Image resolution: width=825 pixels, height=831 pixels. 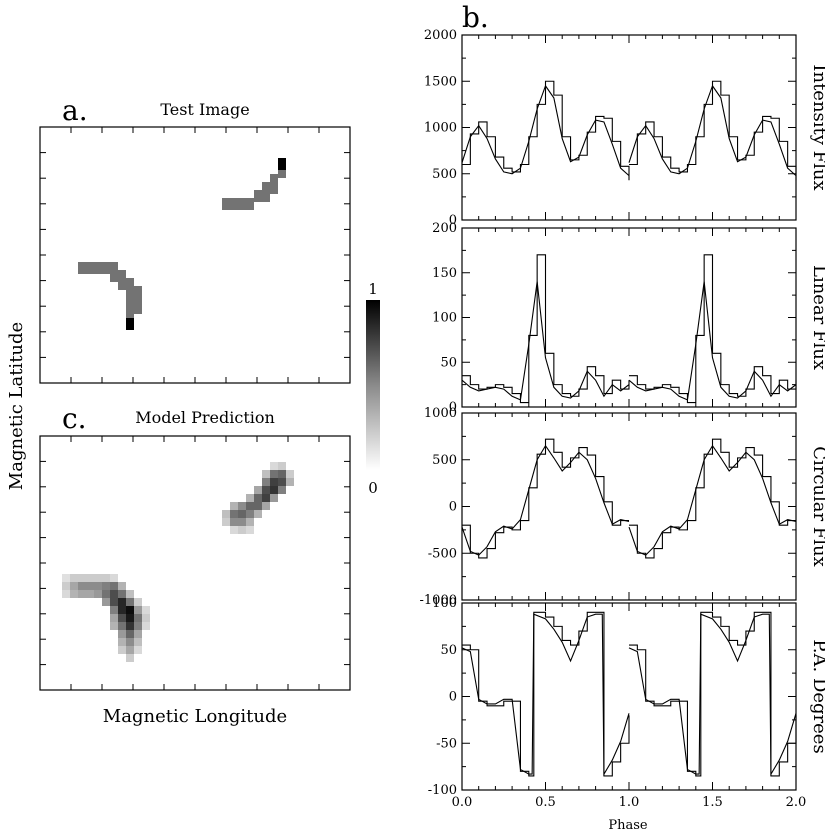 I want to click on panel-frame, so click(x=629, y=506).